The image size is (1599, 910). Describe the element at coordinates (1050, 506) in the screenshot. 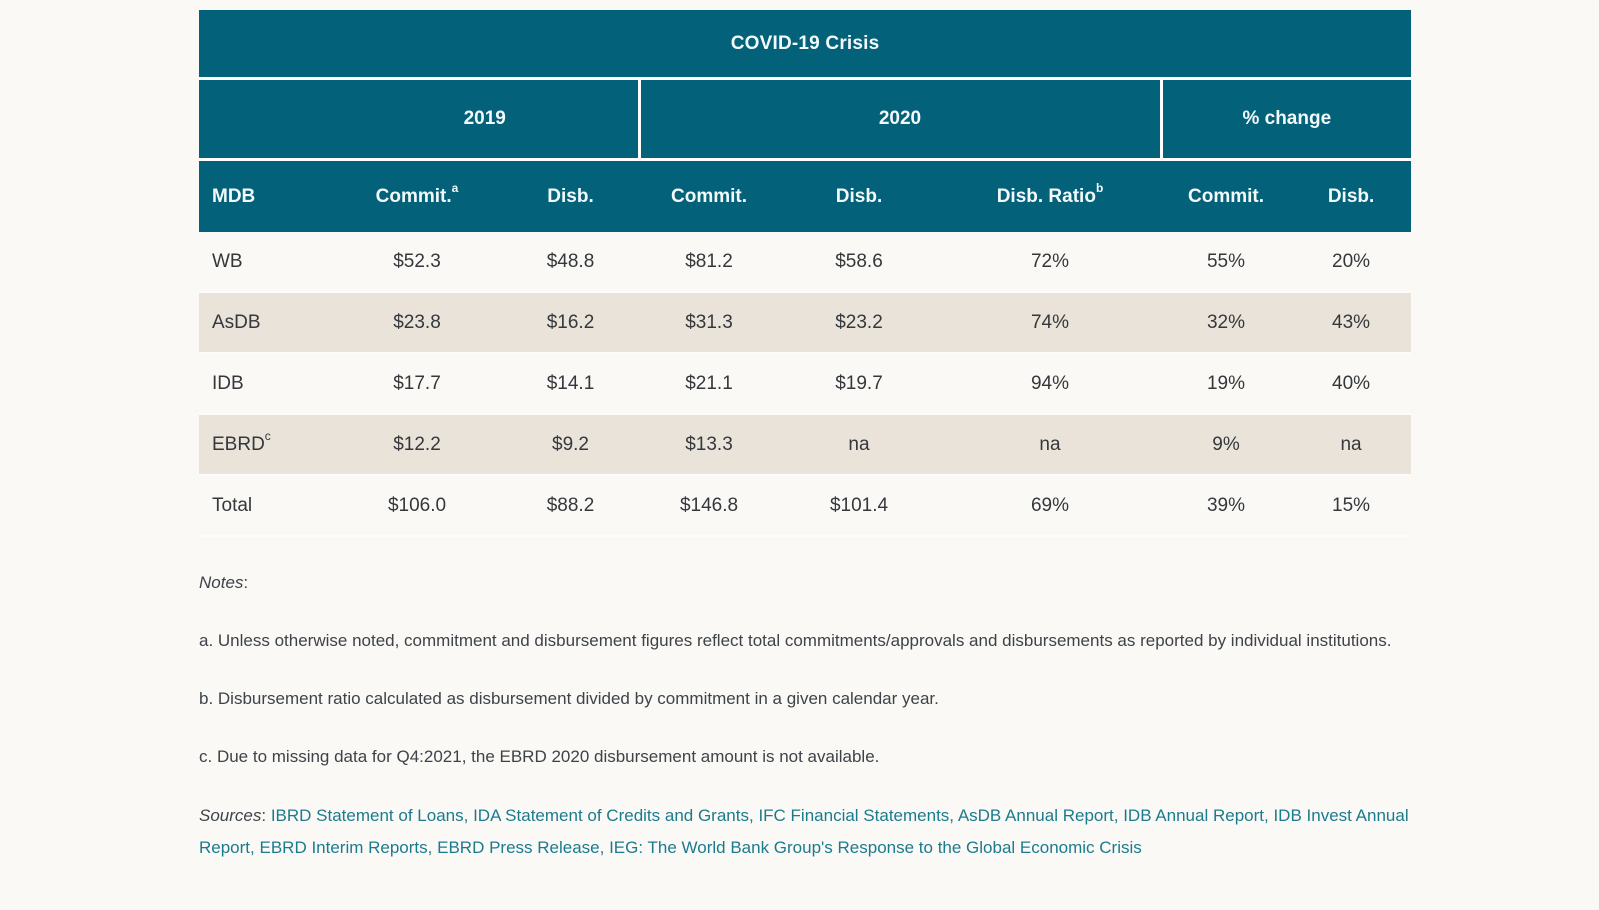

I see `cell-total-4: 69%` at that location.